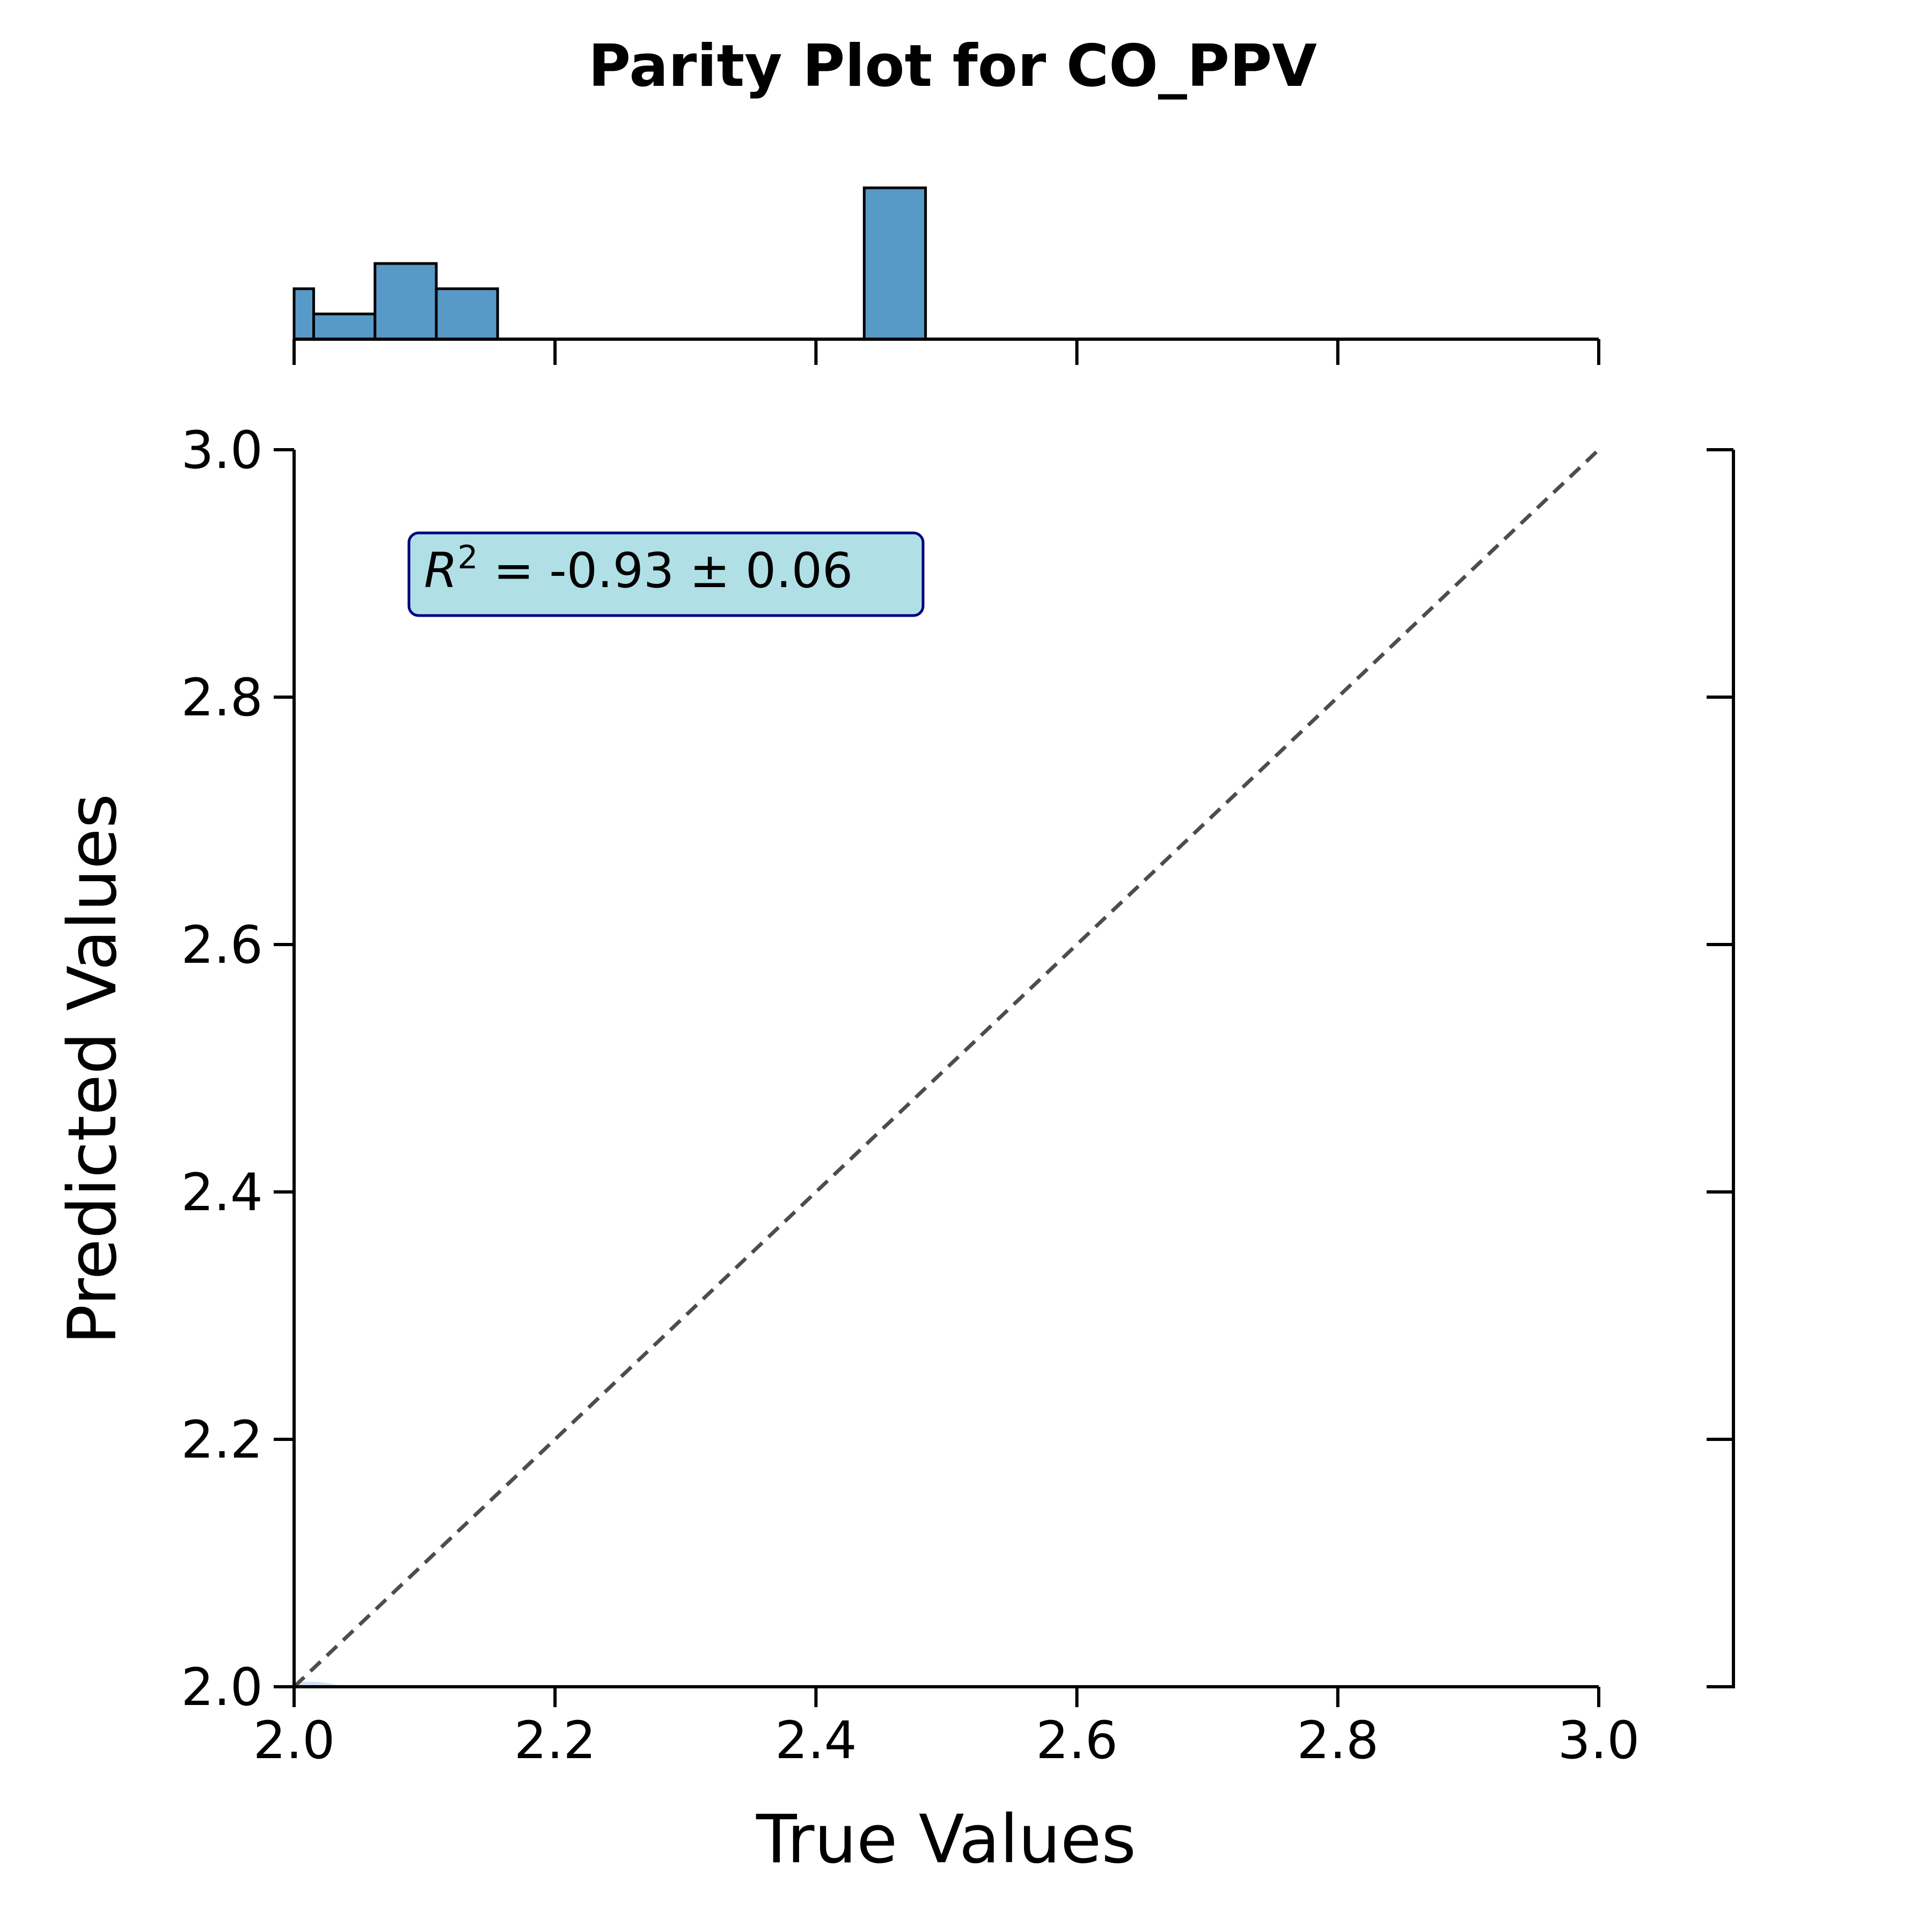  Describe the element at coordinates (222, 1440) in the screenshot. I see `y-tick-label: 2.2` at that location.